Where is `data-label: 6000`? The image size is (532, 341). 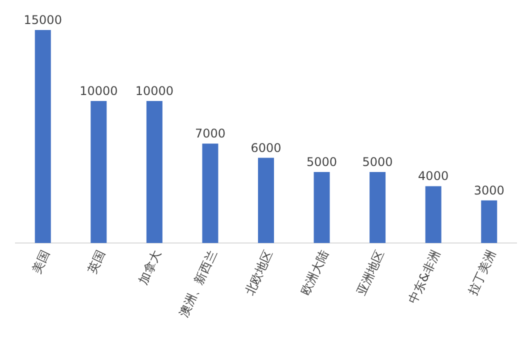
data-label: 6000 is located at coordinates (266, 147).